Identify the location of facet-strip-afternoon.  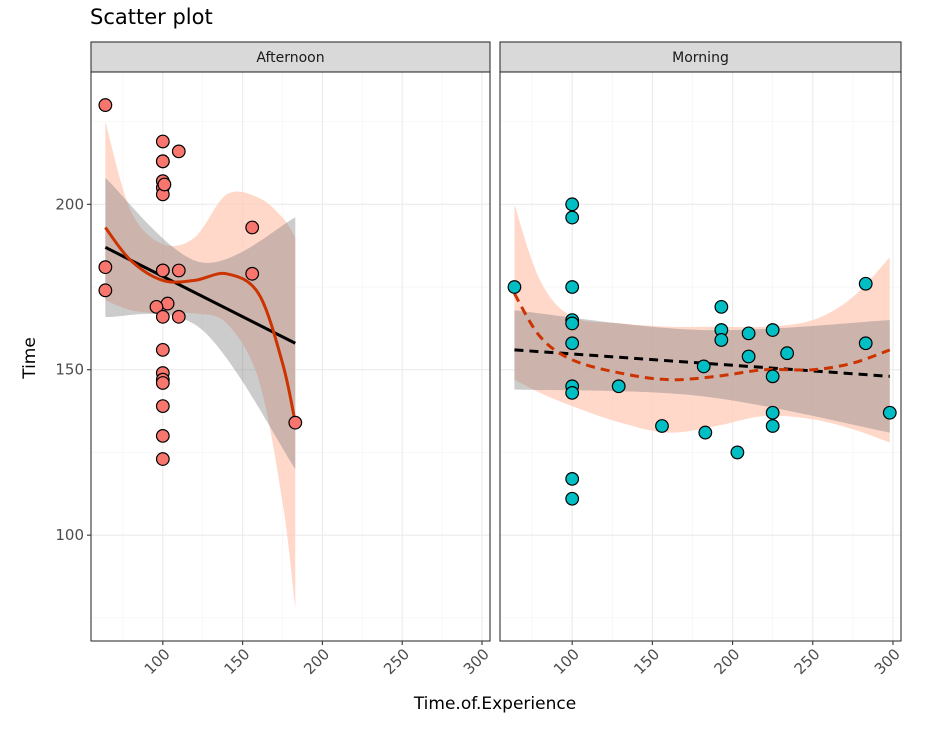
(290, 57).